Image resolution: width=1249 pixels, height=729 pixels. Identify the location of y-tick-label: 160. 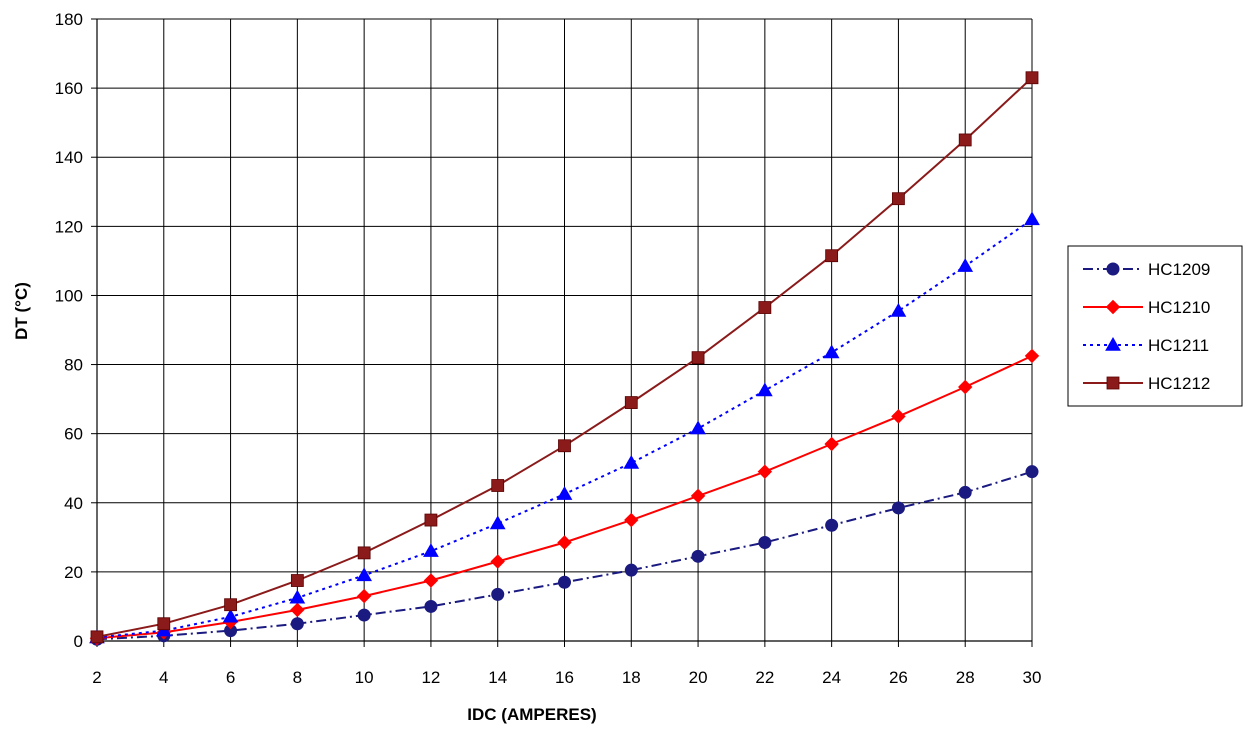
(69, 88).